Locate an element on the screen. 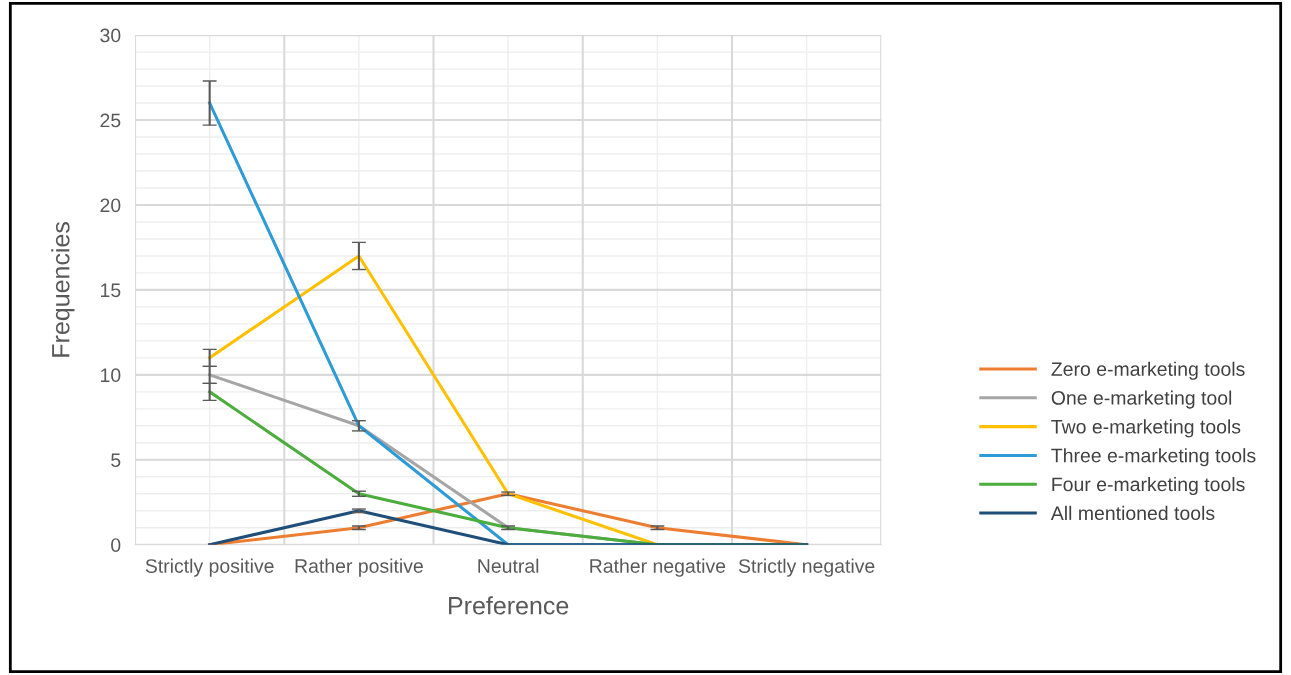 This screenshot has height=675, width=1291. x-tick-label: Strictly negative is located at coordinates (806, 567).